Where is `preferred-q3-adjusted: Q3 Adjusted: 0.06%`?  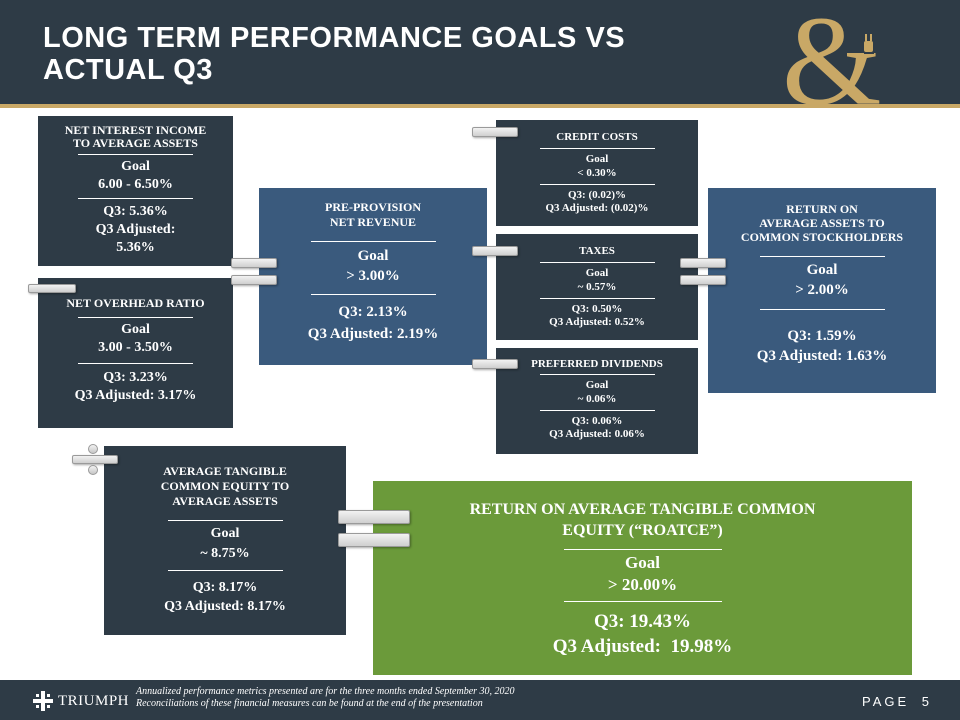 preferred-q3-adjusted: Q3 Adjusted: 0.06% is located at coordinates (597, 434).